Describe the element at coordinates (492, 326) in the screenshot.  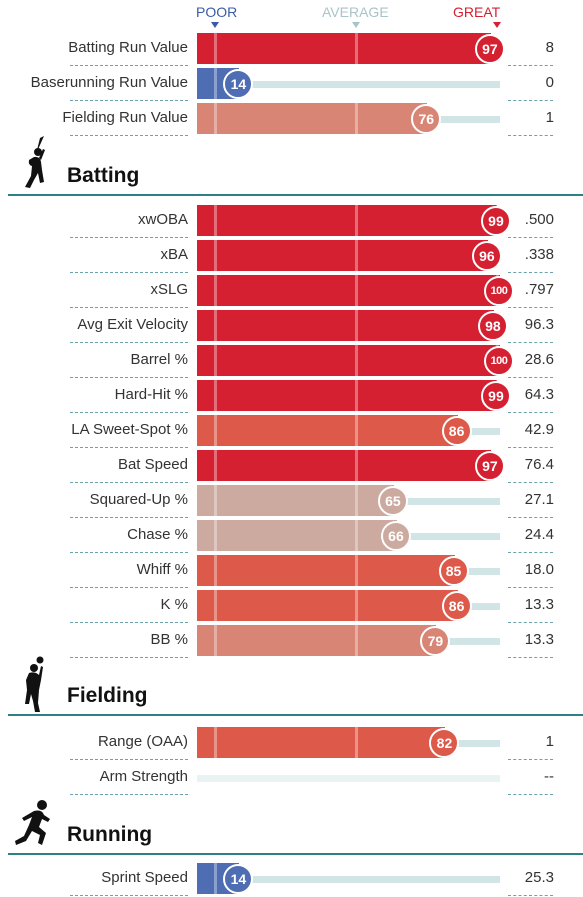
I see `percentile-badge: 98` at that location.